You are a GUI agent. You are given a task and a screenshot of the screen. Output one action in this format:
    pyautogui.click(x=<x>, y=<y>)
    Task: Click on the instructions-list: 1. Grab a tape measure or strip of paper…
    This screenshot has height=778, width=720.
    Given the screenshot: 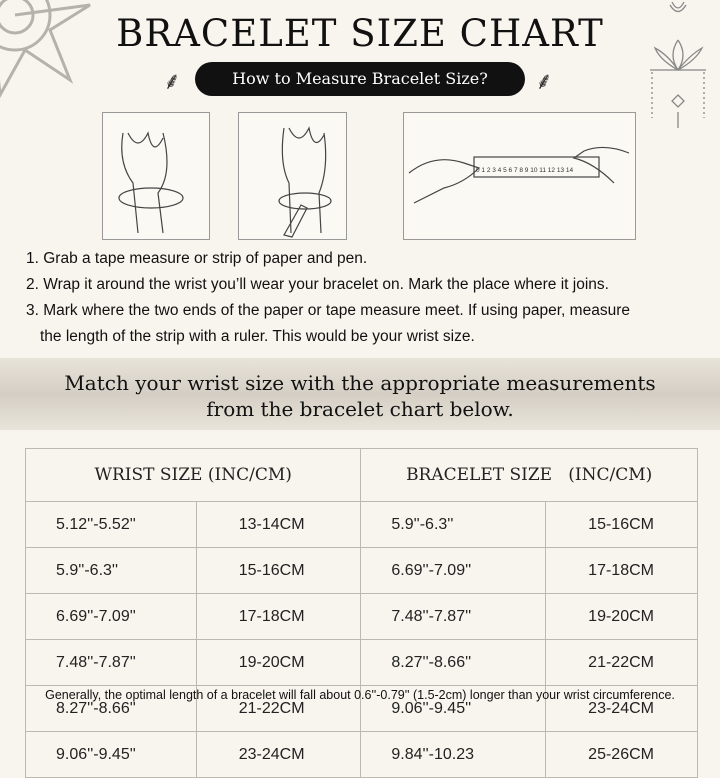 What is the action you would take?
    pyautogui.click(x=328, y=298)
    